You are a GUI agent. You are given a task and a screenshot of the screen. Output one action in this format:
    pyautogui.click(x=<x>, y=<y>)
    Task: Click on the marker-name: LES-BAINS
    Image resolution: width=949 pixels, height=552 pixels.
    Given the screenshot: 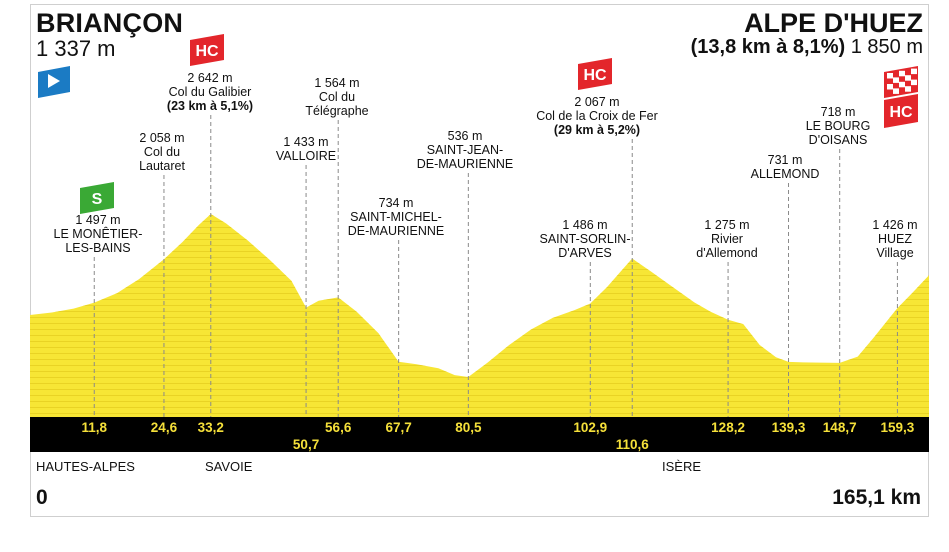 What is the action you would take?
    pyautogui.click(x=97, y=248)
    